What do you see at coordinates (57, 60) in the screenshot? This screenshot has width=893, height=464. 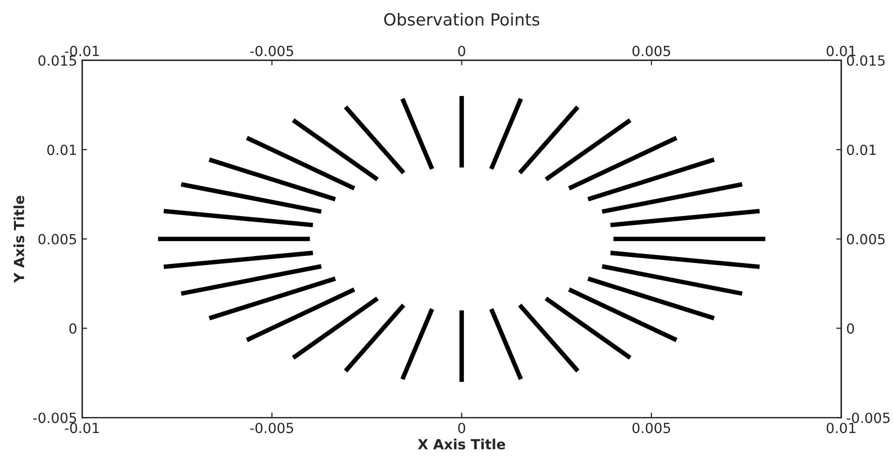 I see `y-tick-label: 0.015` at bounding box center [57, 60].